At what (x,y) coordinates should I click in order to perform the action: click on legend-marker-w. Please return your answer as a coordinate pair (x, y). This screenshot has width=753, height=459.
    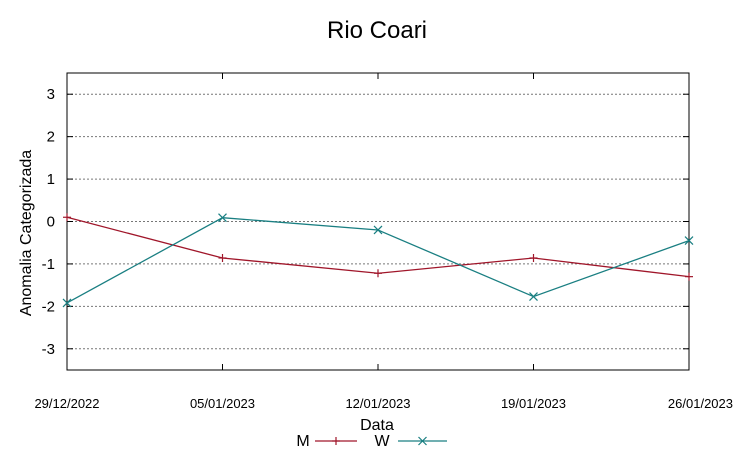
    Looking at the image, I should click on (422, 441).